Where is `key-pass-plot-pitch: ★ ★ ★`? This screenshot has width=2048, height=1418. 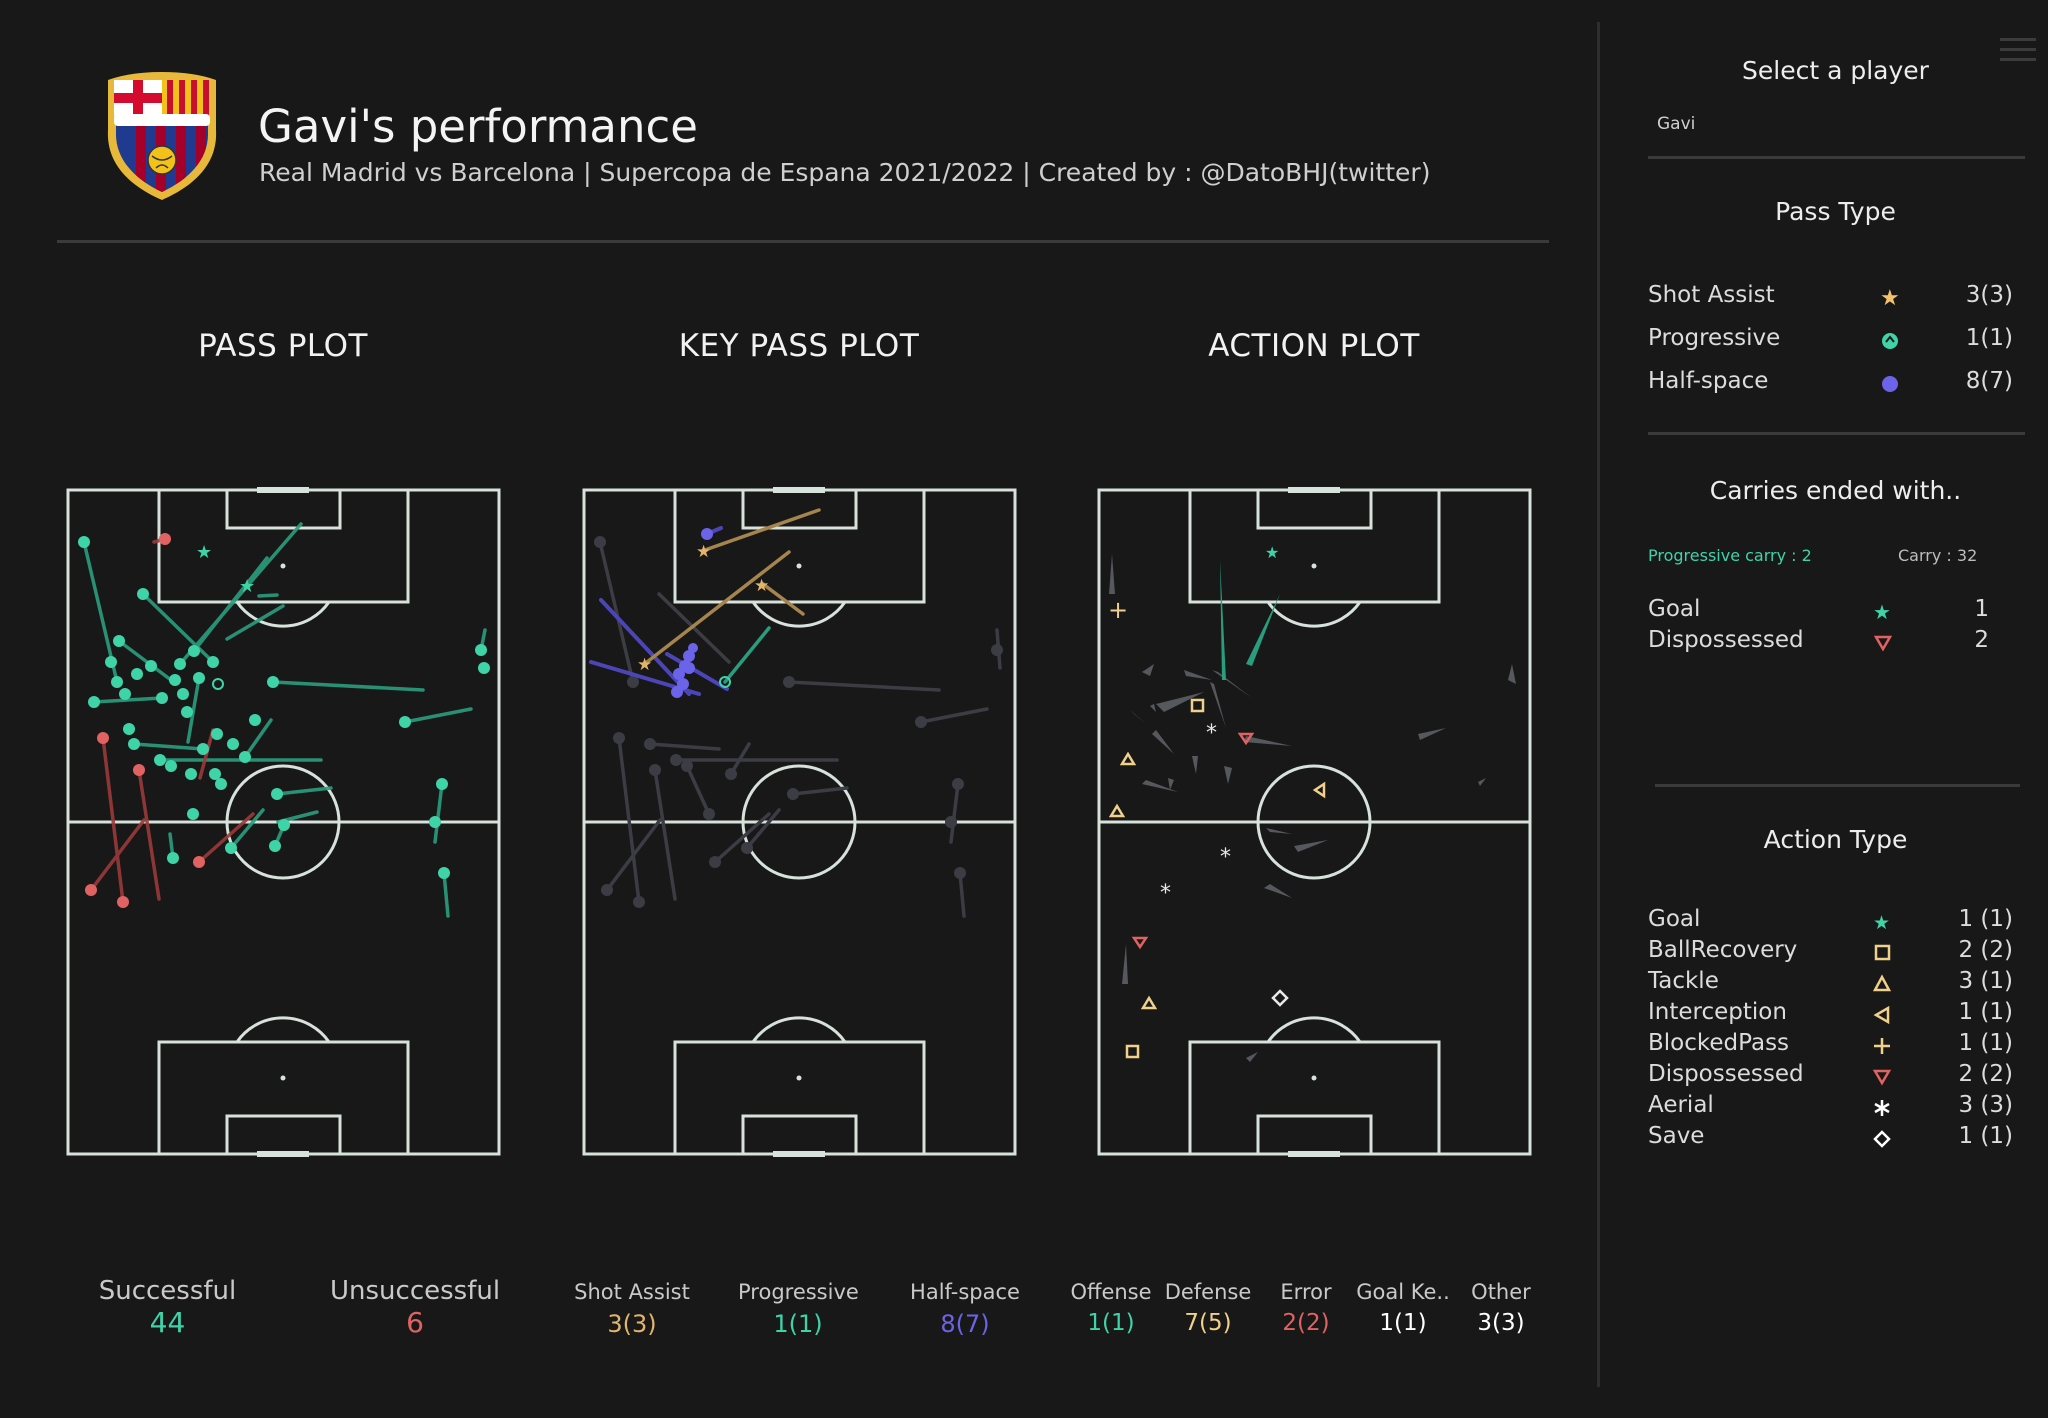 key-pass-plot-pitch: ★ ★ ★ is located at coordinates (799, 822).